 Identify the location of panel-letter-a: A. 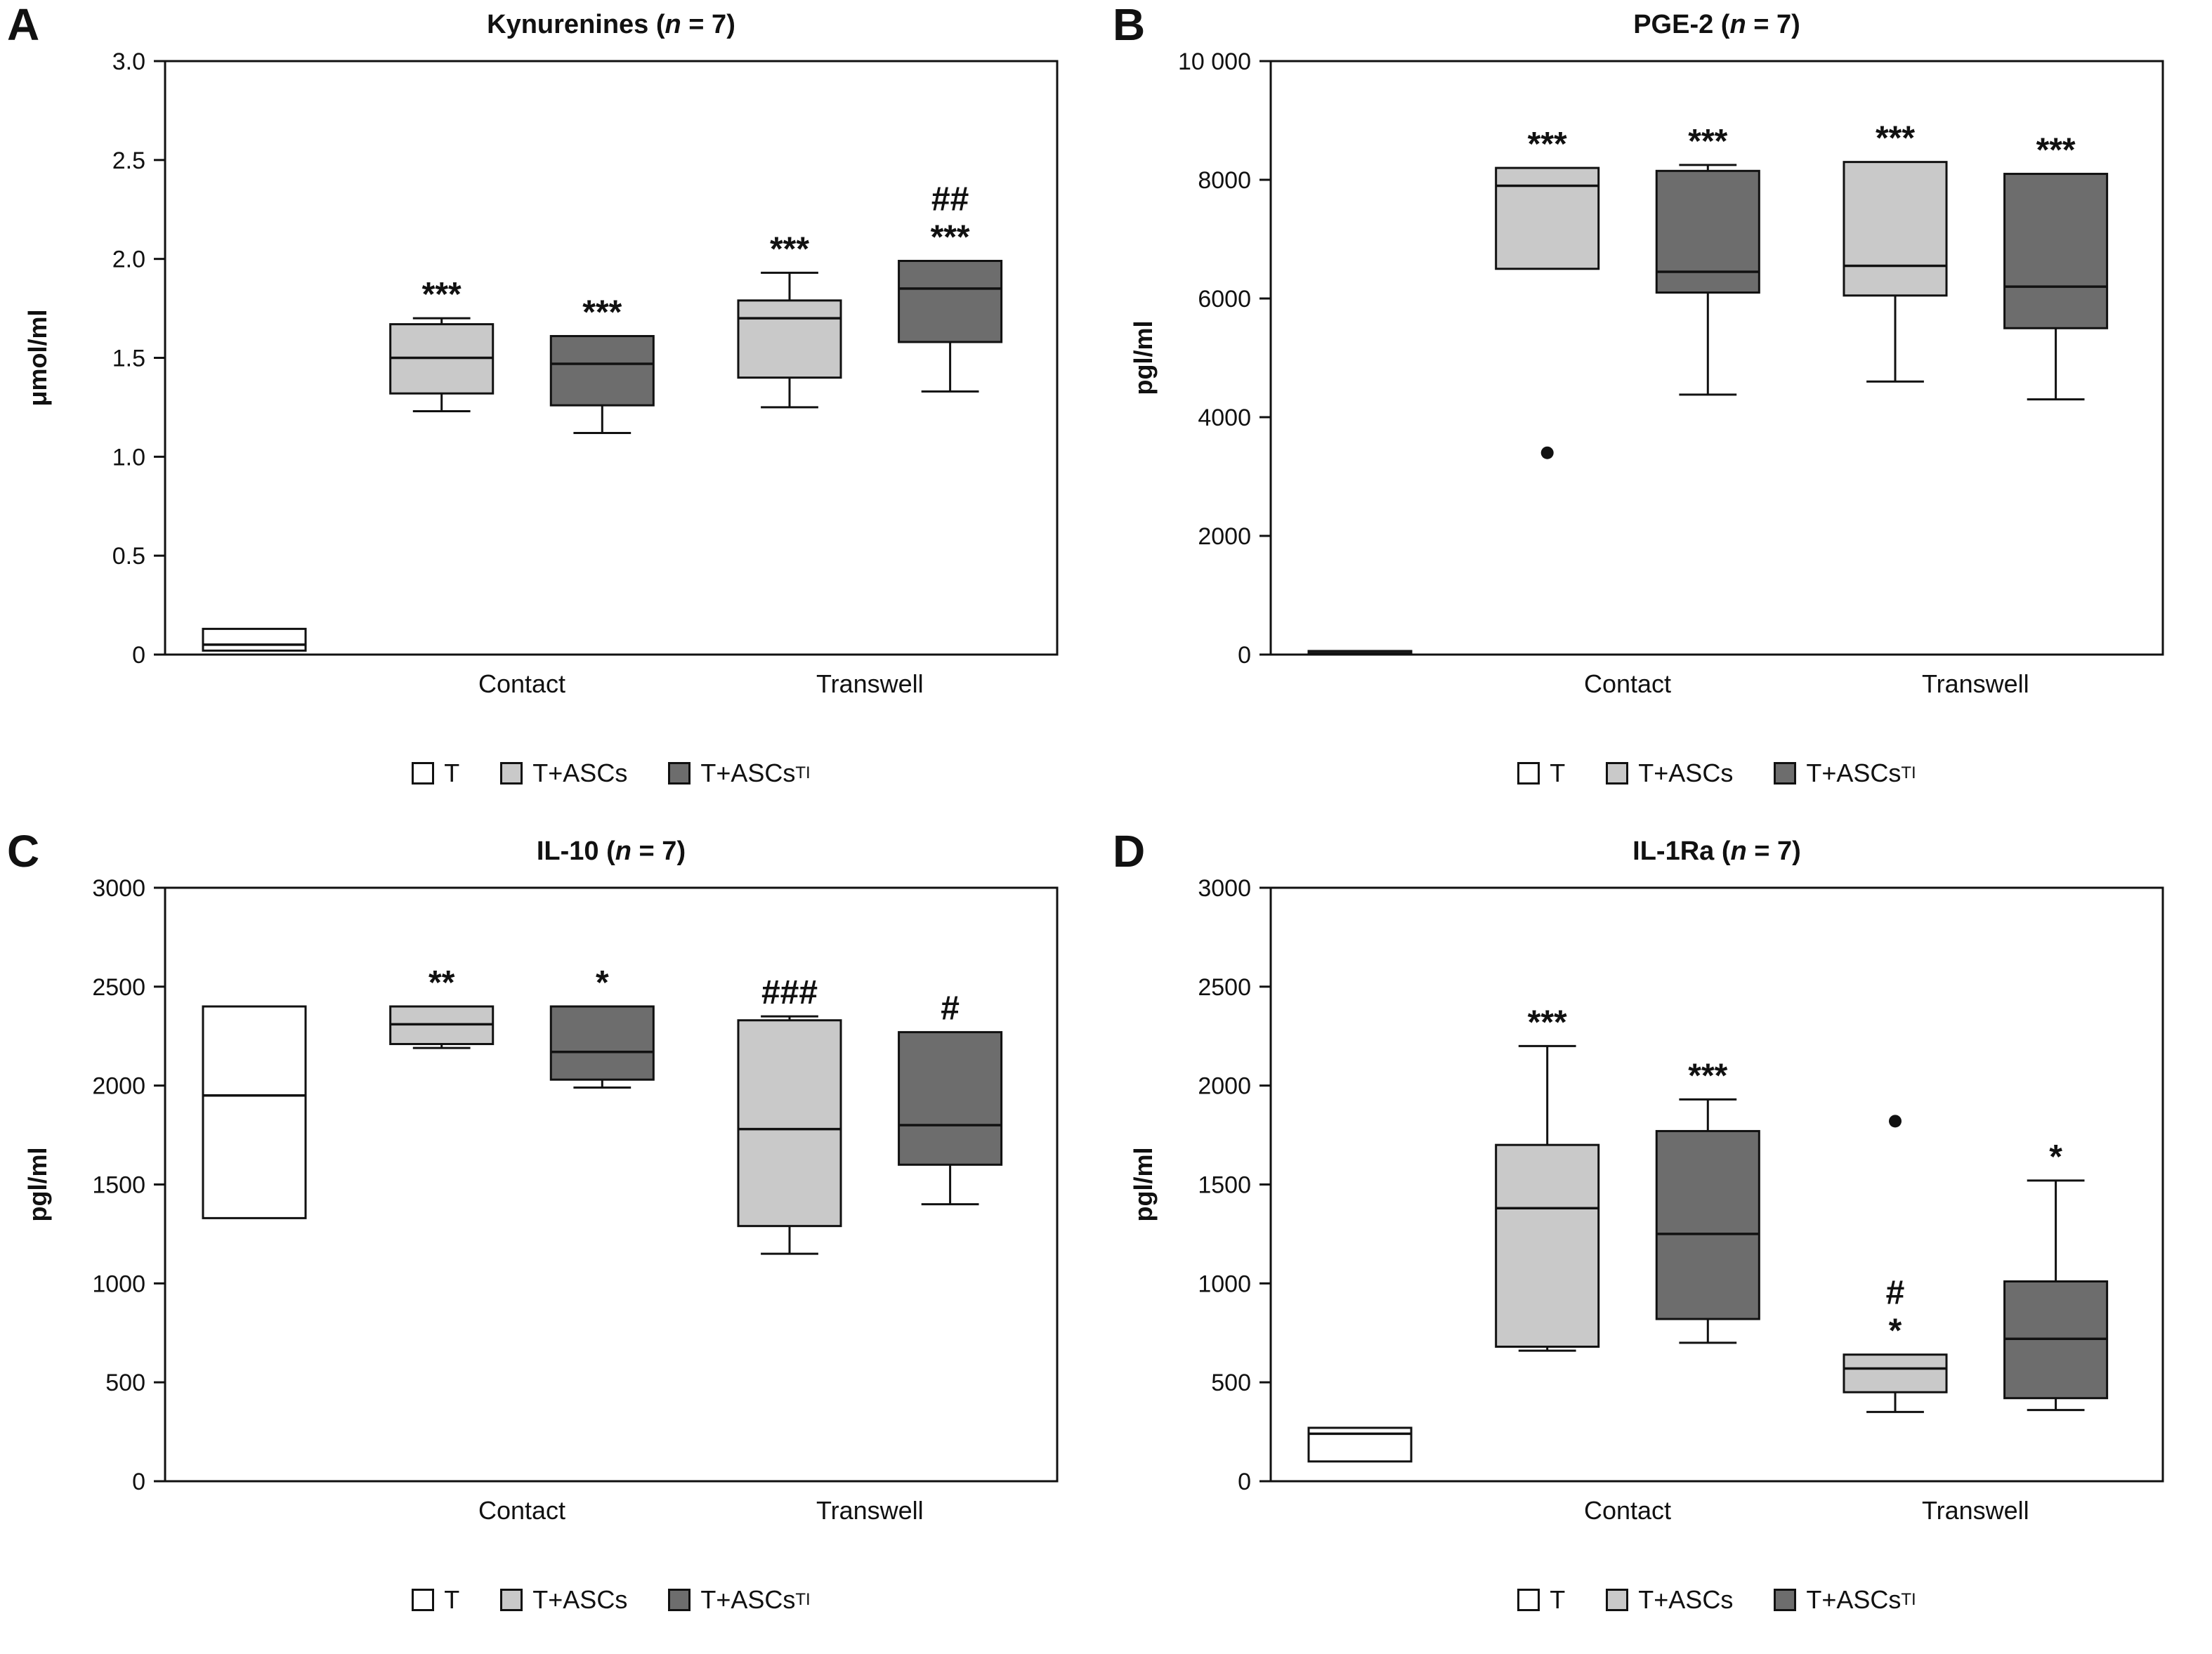
(23, 25).